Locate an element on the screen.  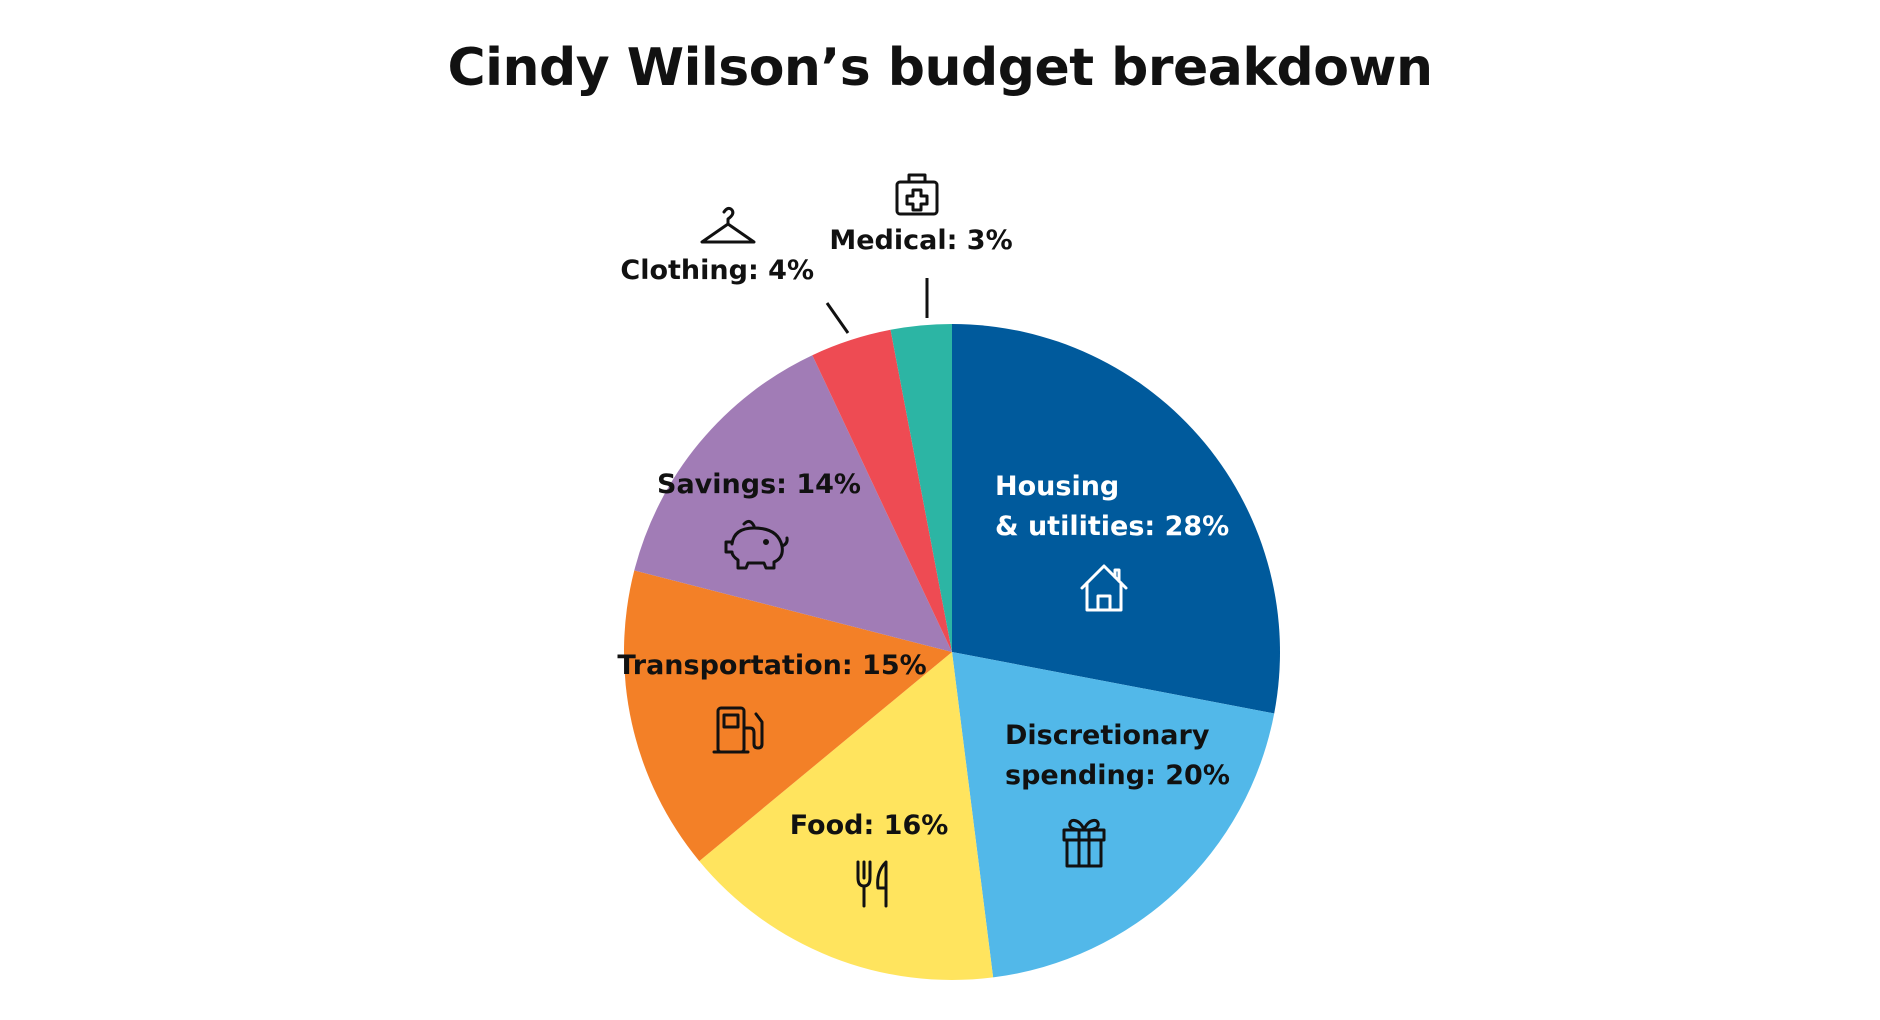
slice-label: Medical: 3% is located at coordinates (920, 240).